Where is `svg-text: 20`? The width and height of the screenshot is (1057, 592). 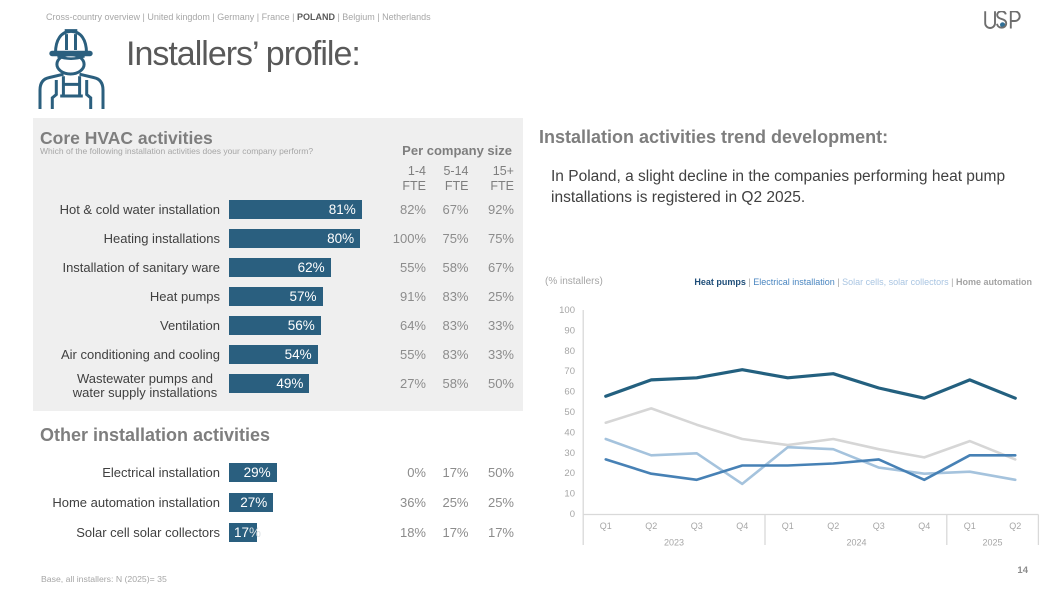
svg-text: 20 is located at coordinates (569, 473).